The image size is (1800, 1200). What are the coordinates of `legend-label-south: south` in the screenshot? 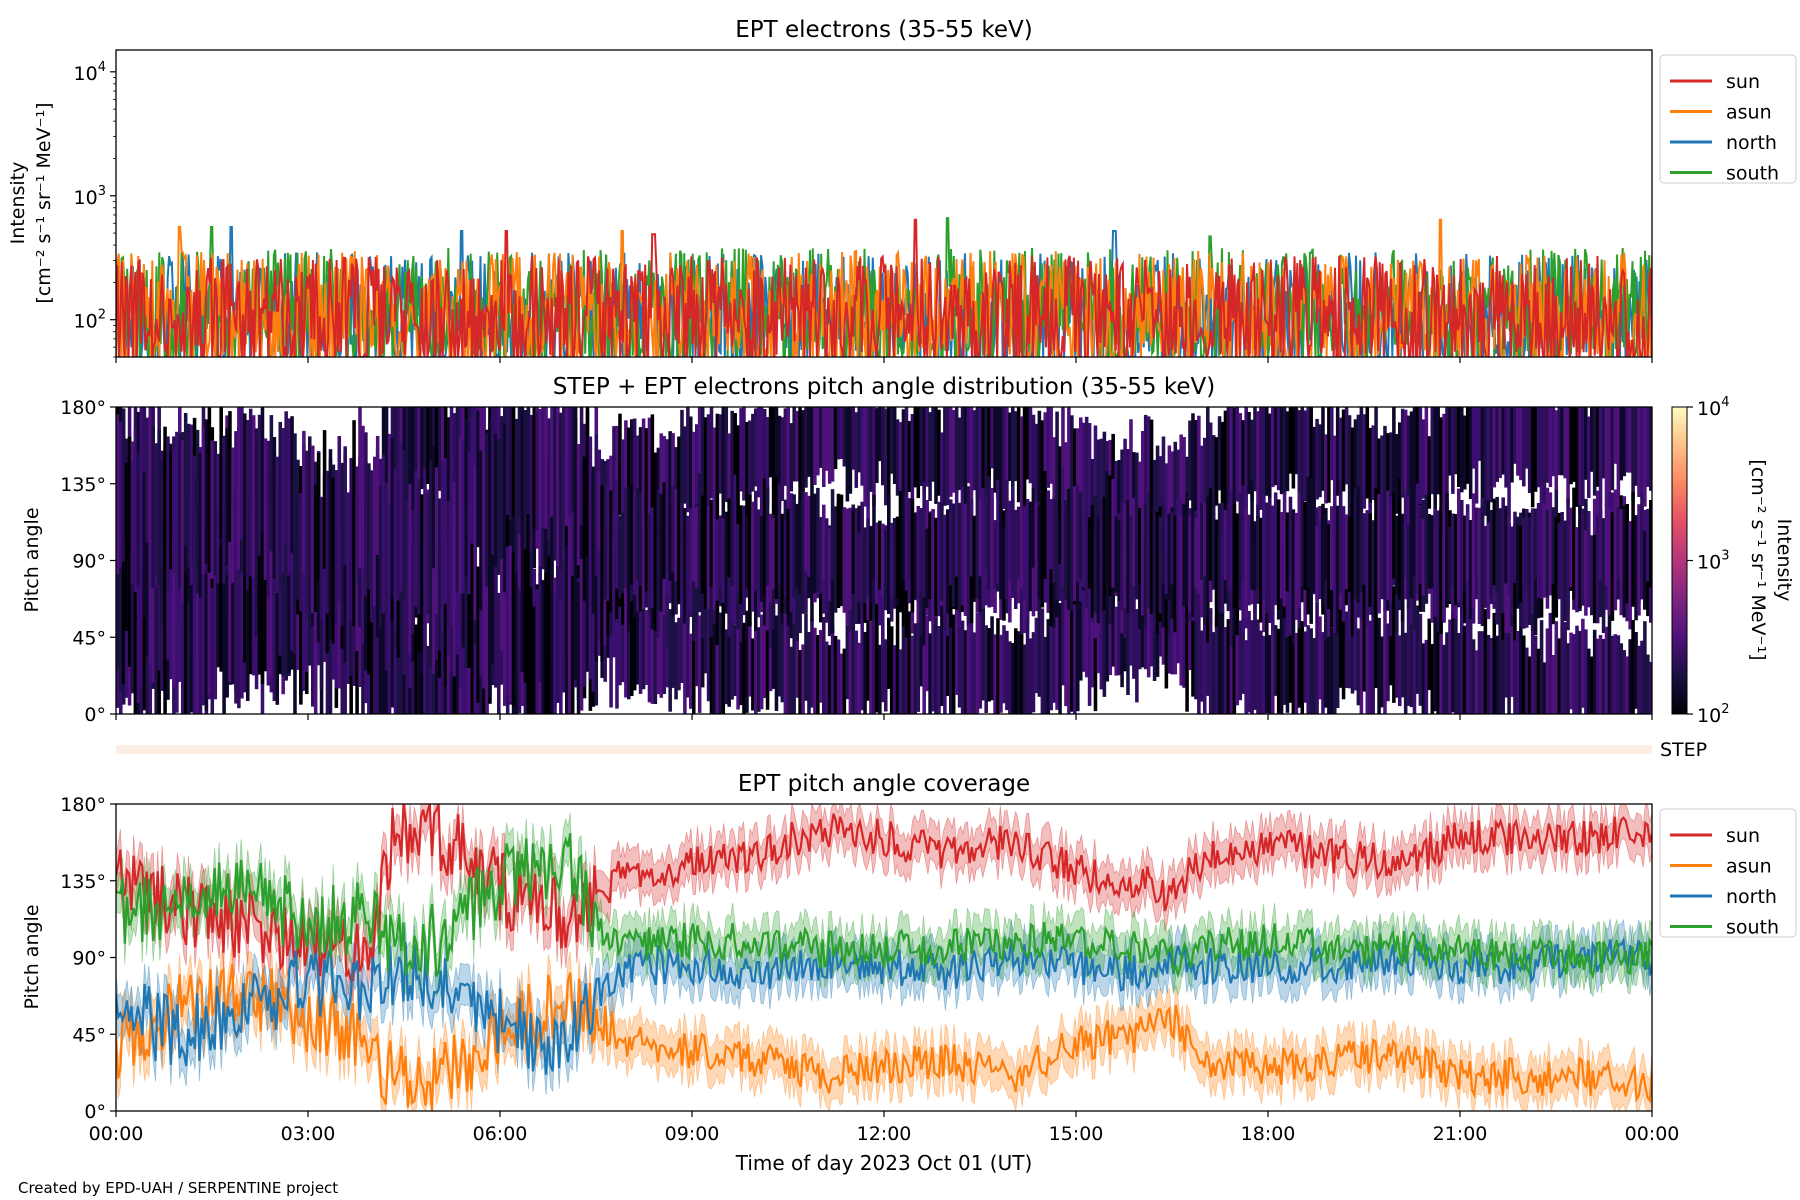 It's located at (1752, 928).